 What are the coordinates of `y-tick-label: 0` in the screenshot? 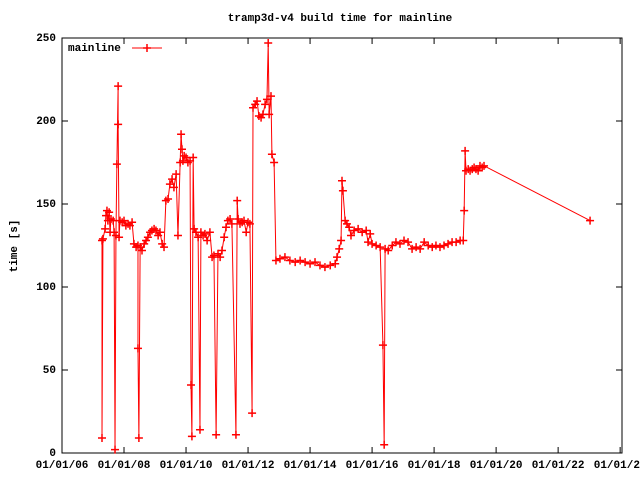 It's located at (52, 454).